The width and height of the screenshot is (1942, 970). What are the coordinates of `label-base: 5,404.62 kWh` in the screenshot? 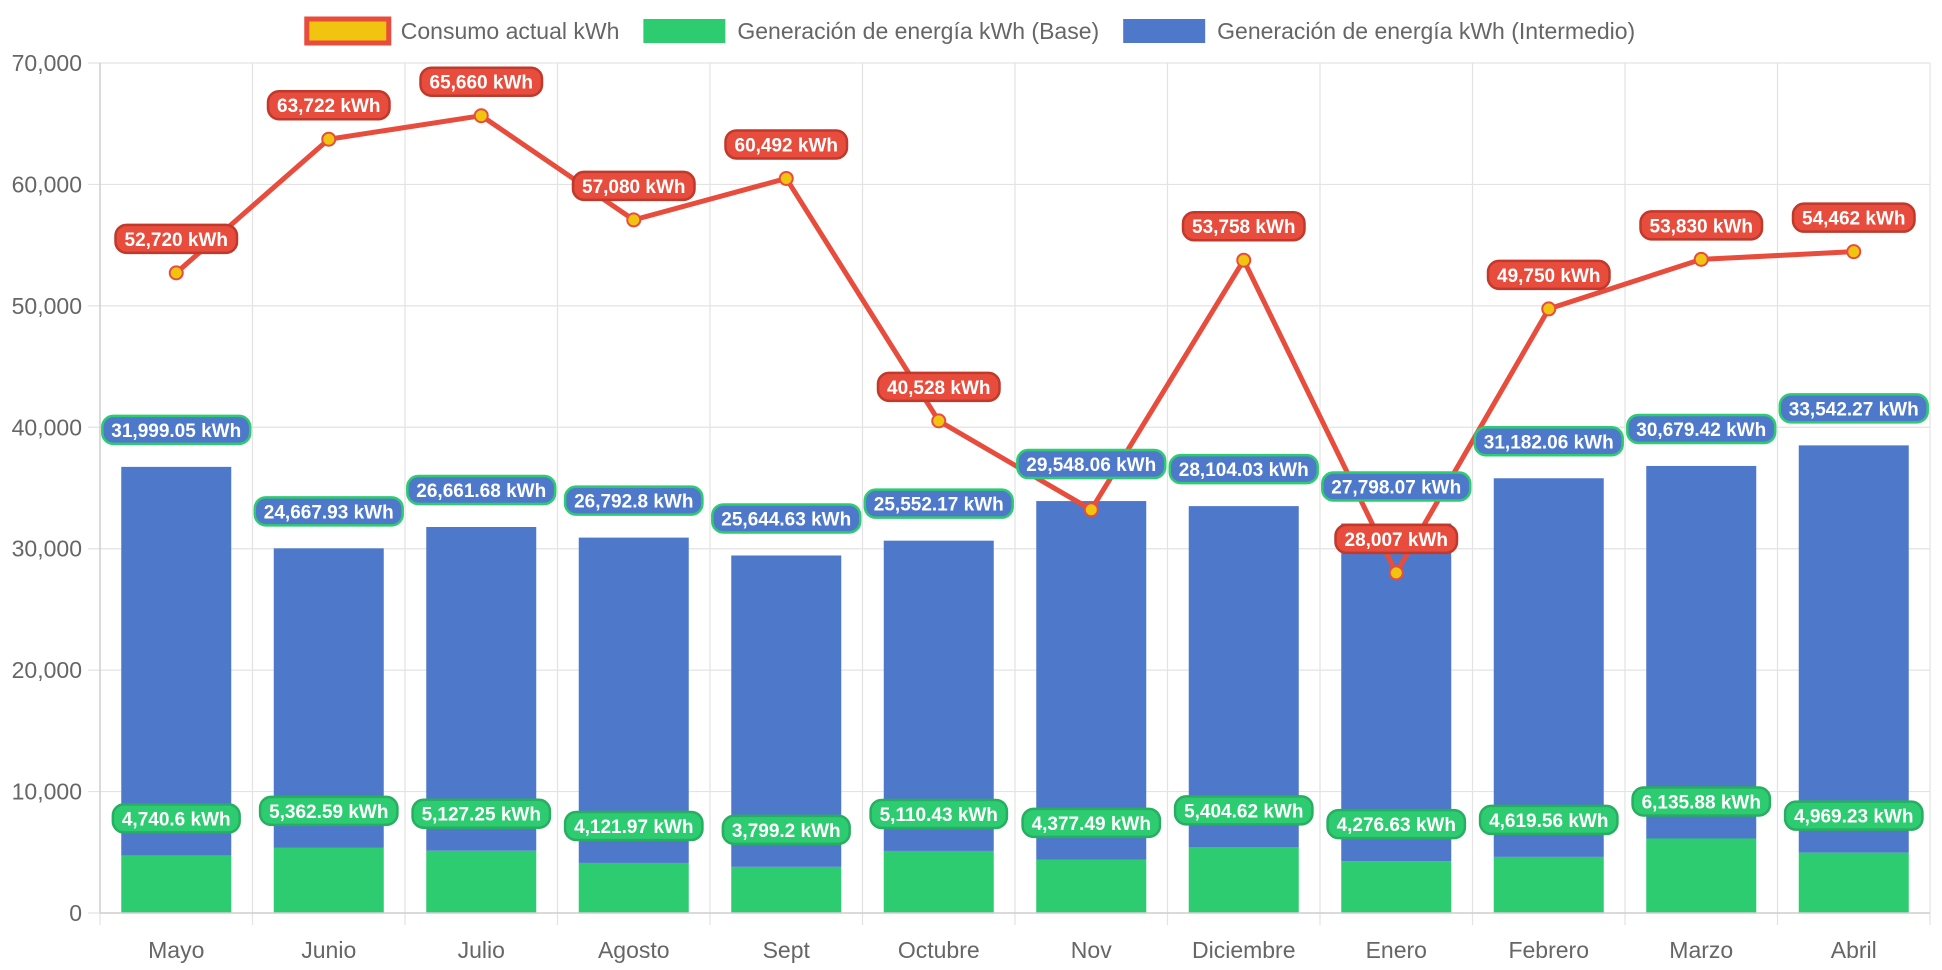 It's located at (1243, 810).